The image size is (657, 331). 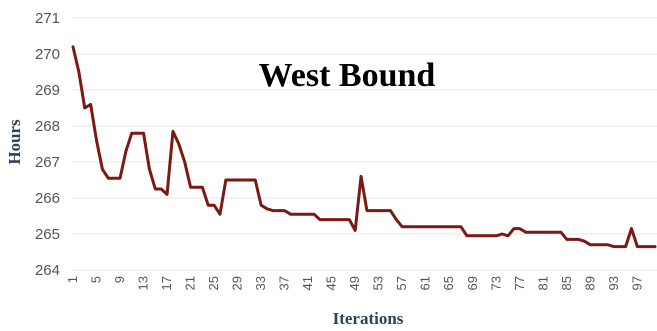 What do you see at coordinates (260, 283) in the screenshot?
I see `x-tick-label: 33` at bounding box center [260, 283].